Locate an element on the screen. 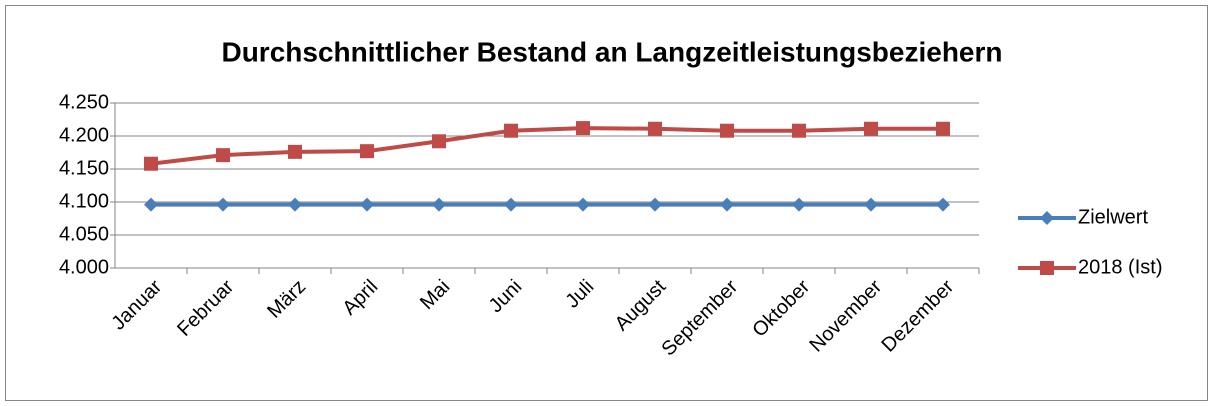 Image resolution: width=1213 pixels, height=406 pixels. legend-label: 2018 (Ist) is located at coordinates (1120, 267).